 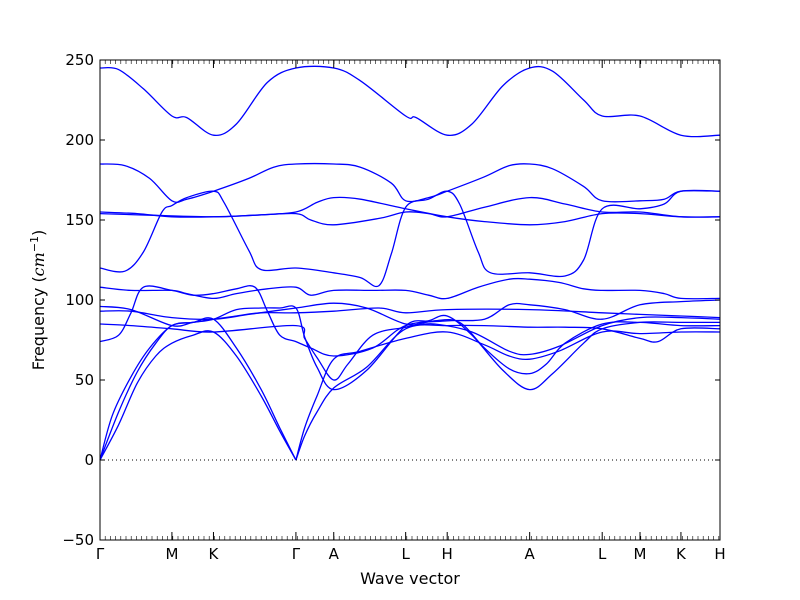 I want to click on y-tick-label: 200, so click(x=79, y=140).